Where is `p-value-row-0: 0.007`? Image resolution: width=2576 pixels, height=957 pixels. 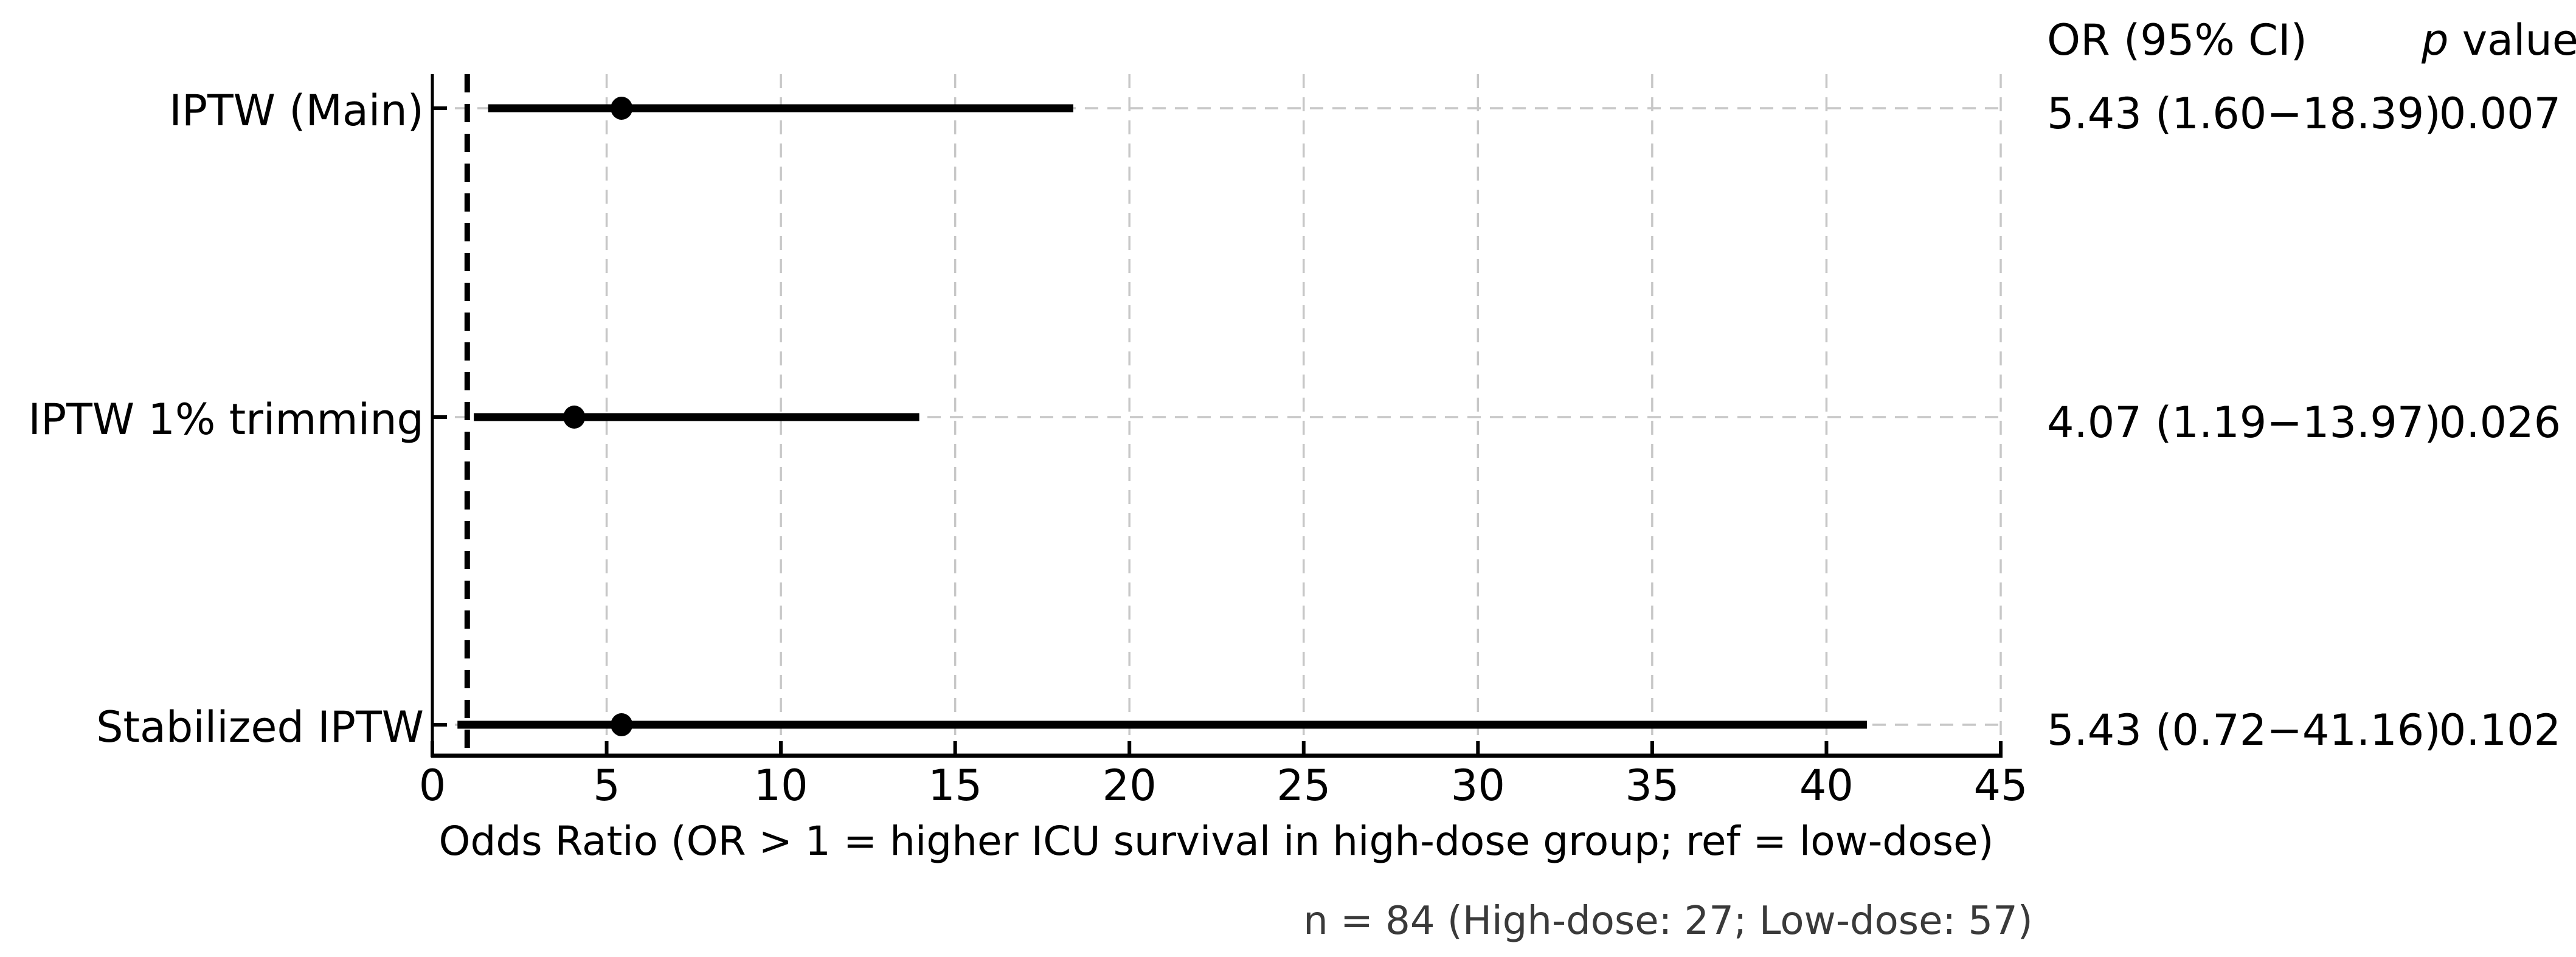
p-value-row-0: 0.007 is located at coordinates (2500, 114).